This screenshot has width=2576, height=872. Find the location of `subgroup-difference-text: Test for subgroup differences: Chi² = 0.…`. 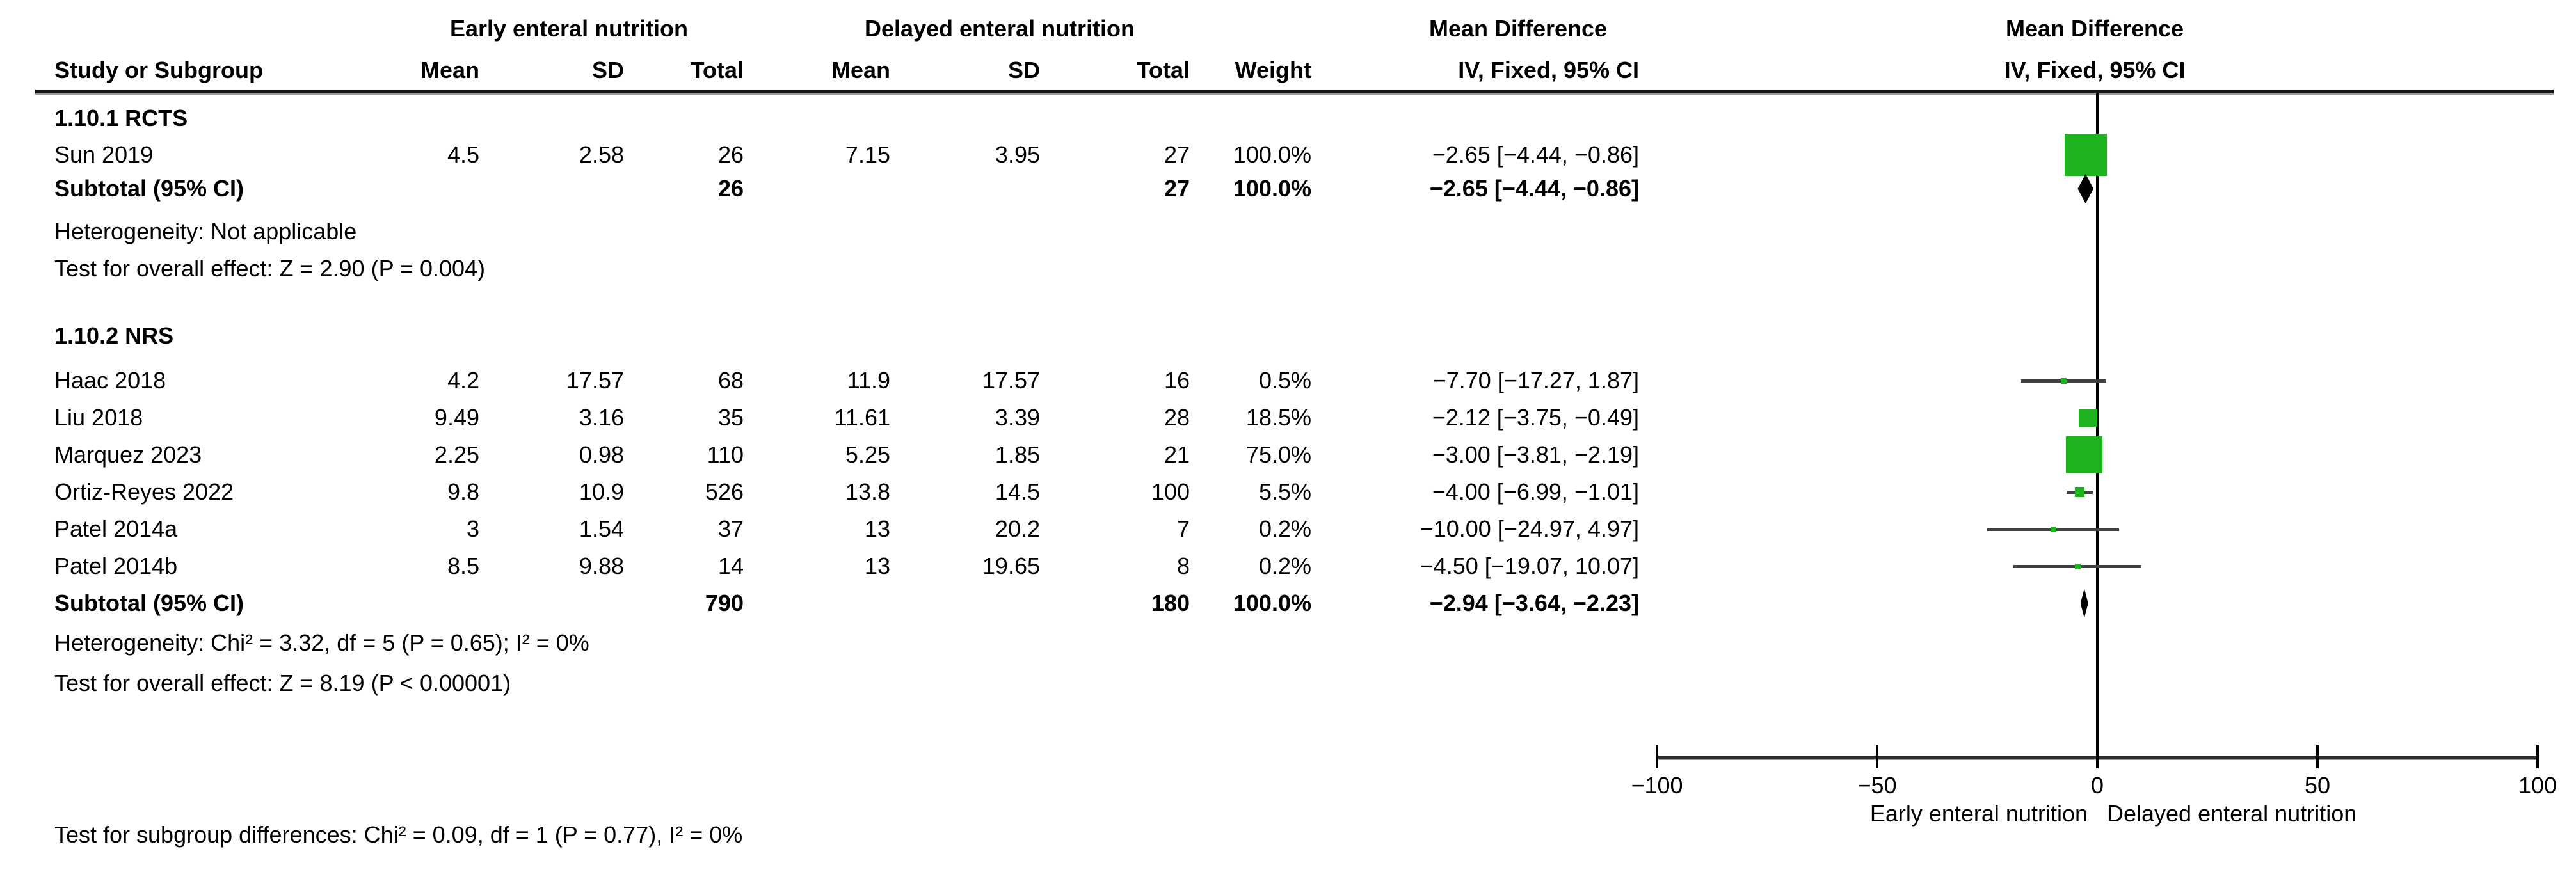

subgroup-difference-text: Test for subgroup differences: Chi² = 0.… is located at coordinates (398, 834).